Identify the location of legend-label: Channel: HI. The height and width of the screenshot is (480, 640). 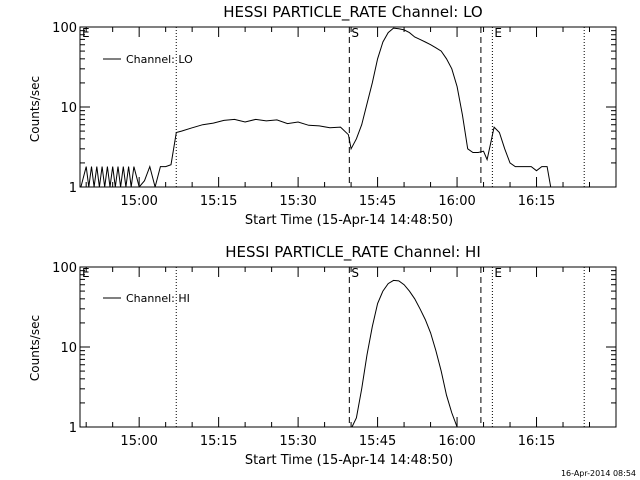
(158, 298).